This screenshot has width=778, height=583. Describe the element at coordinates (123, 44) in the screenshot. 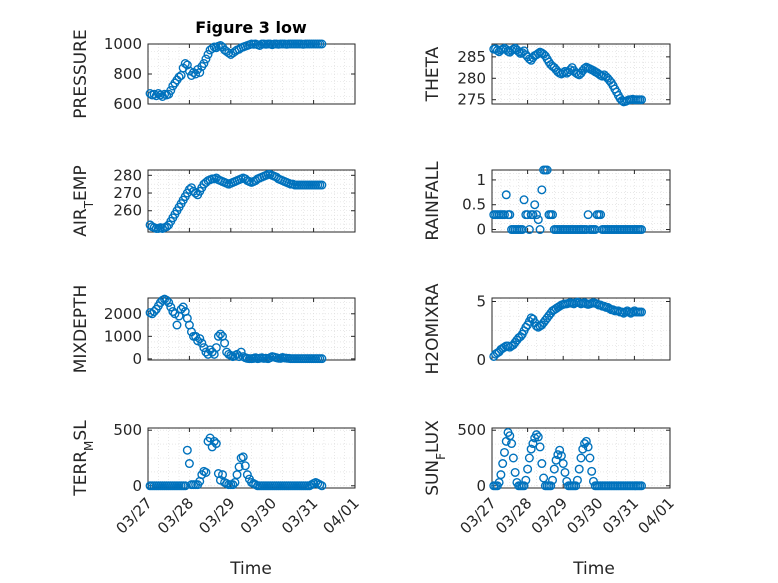

I see `y-tick-label: 1000` at that location.